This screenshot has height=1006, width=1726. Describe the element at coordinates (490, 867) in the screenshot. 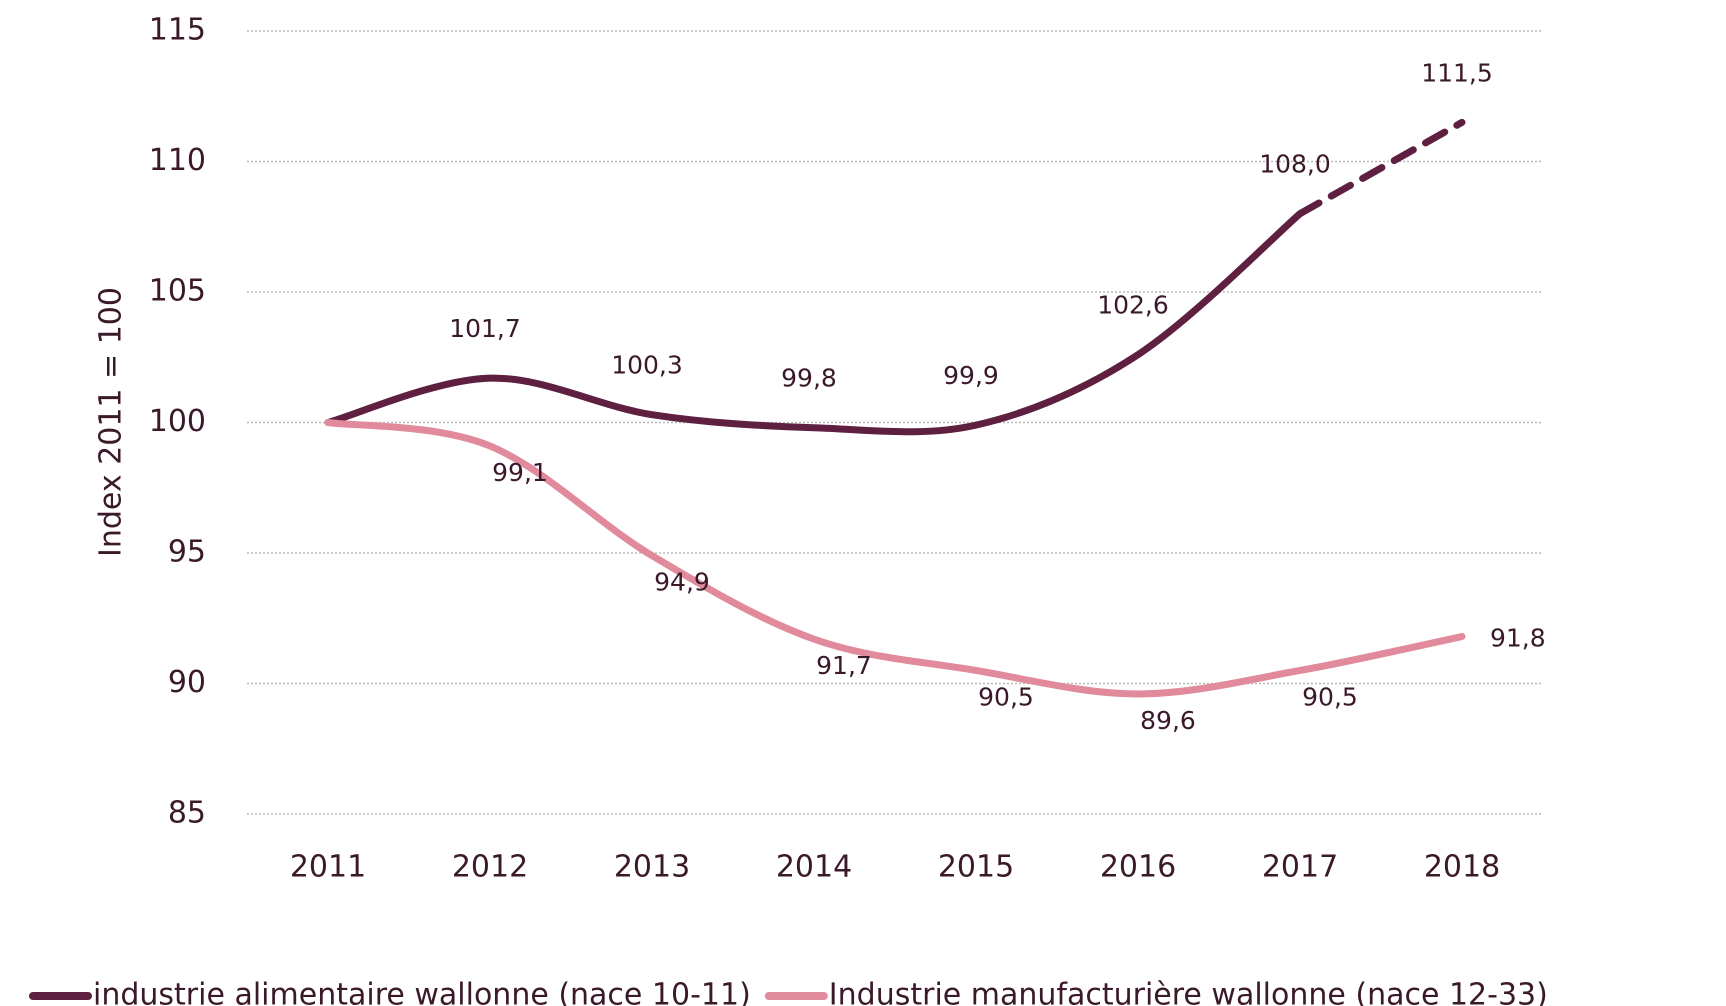

I see `x-tick-label: 2012` at that location.